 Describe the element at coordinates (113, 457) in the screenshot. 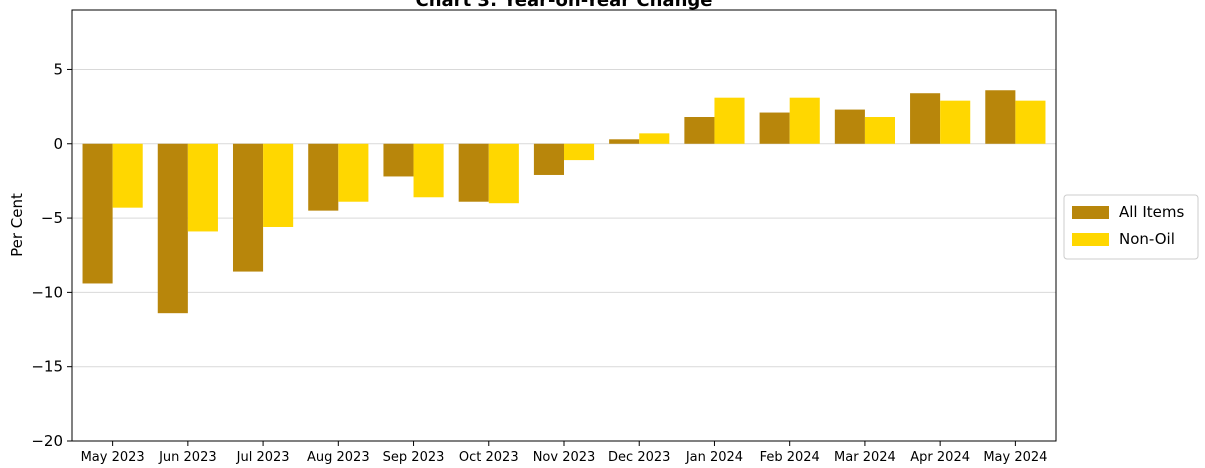

I see `x-tick-label: May 2023` at that location.